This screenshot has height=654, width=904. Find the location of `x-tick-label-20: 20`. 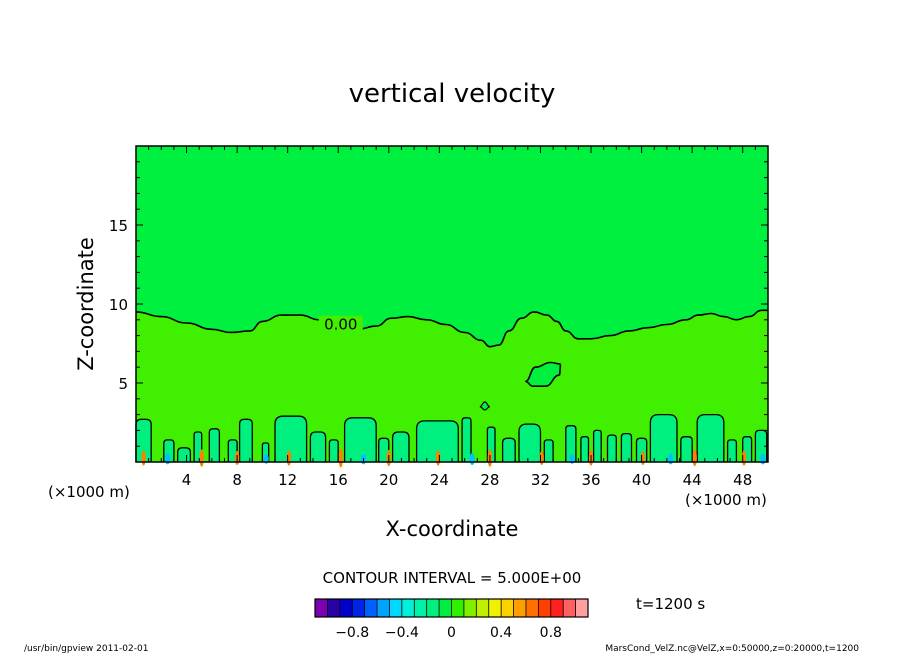

x-tick-label-20: 20 is located at coordinates (388, 480).